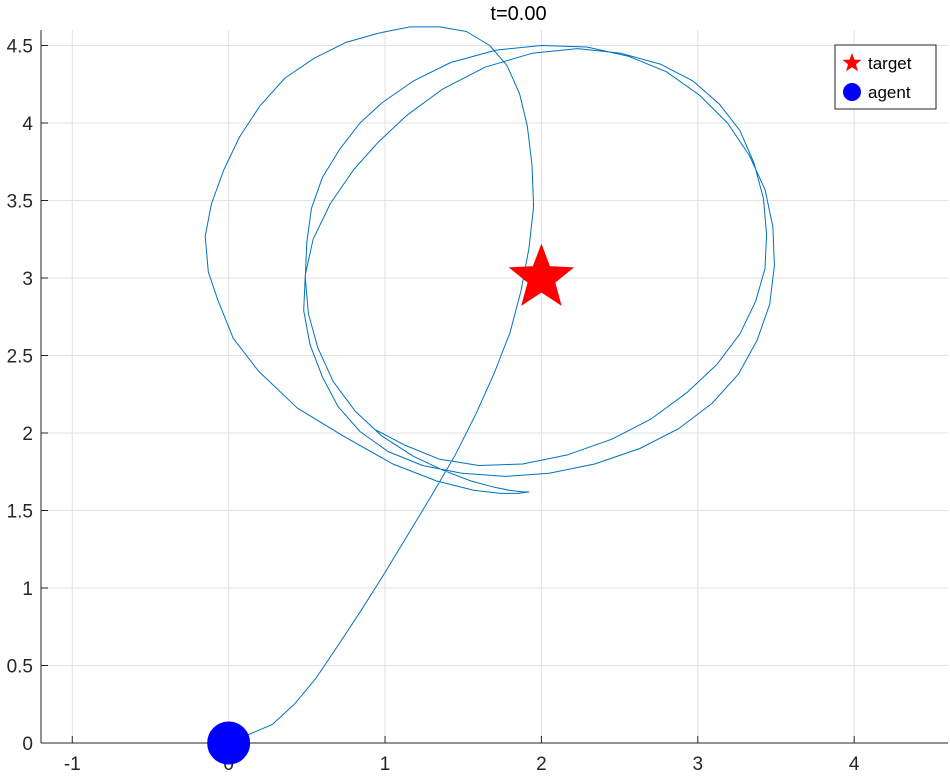  What do you see at coordinates (229, 743) in the screenshot?
I see `agent-marker` at bounding box center [229, 743].